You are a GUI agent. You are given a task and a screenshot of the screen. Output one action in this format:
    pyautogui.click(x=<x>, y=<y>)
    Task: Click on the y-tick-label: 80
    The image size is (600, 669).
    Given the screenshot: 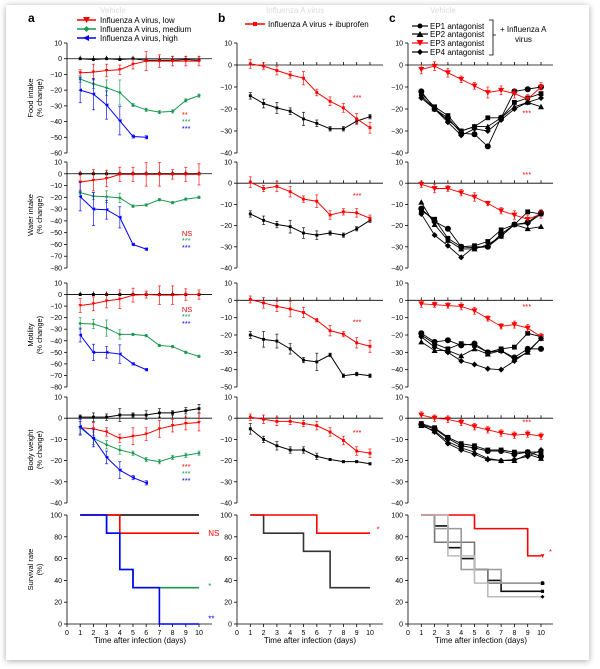 What is the action you would take?
    pyautogui.click(x=228, y=537)
    